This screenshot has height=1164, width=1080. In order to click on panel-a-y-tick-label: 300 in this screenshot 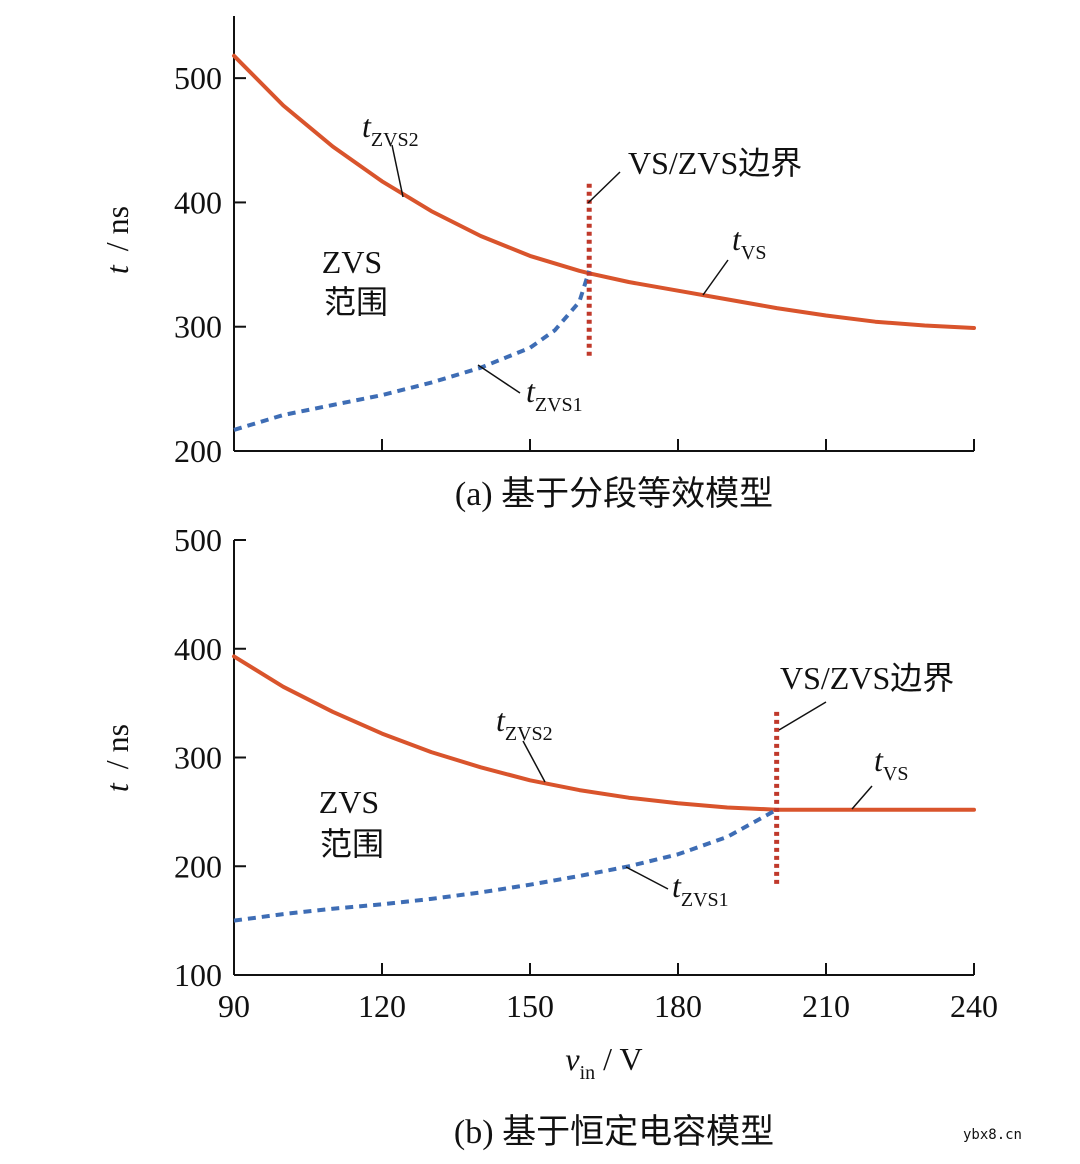, I will do `click(198, 327)`.